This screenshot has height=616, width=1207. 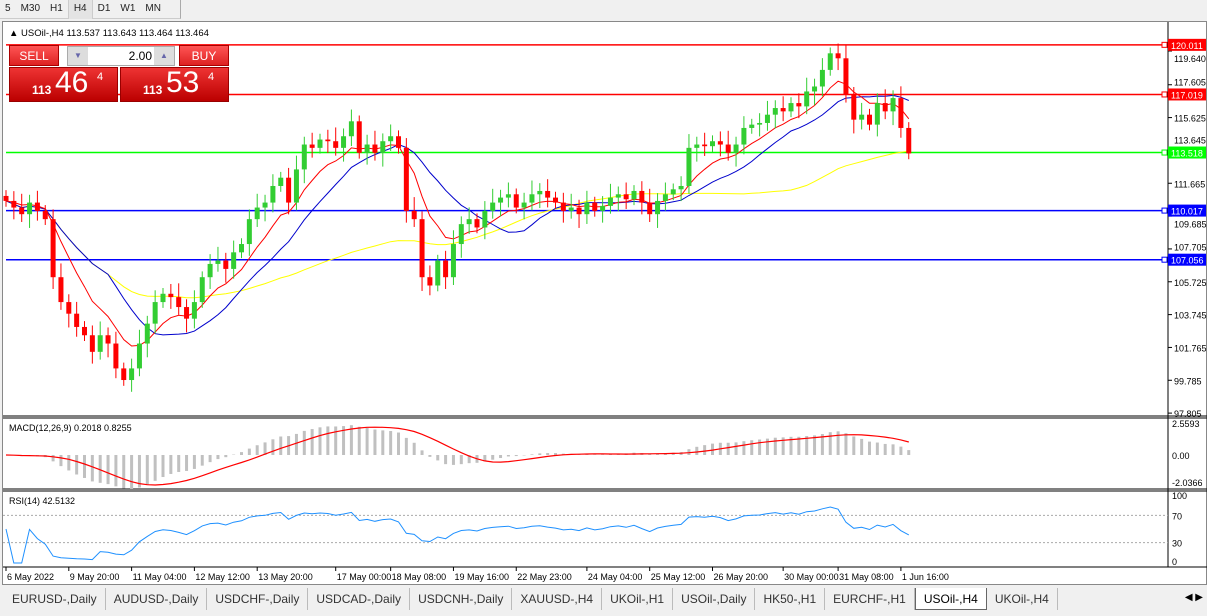 I want to click on tab-audusd-daily: AUDUSD-,Daily, so click(x=157, y=599).